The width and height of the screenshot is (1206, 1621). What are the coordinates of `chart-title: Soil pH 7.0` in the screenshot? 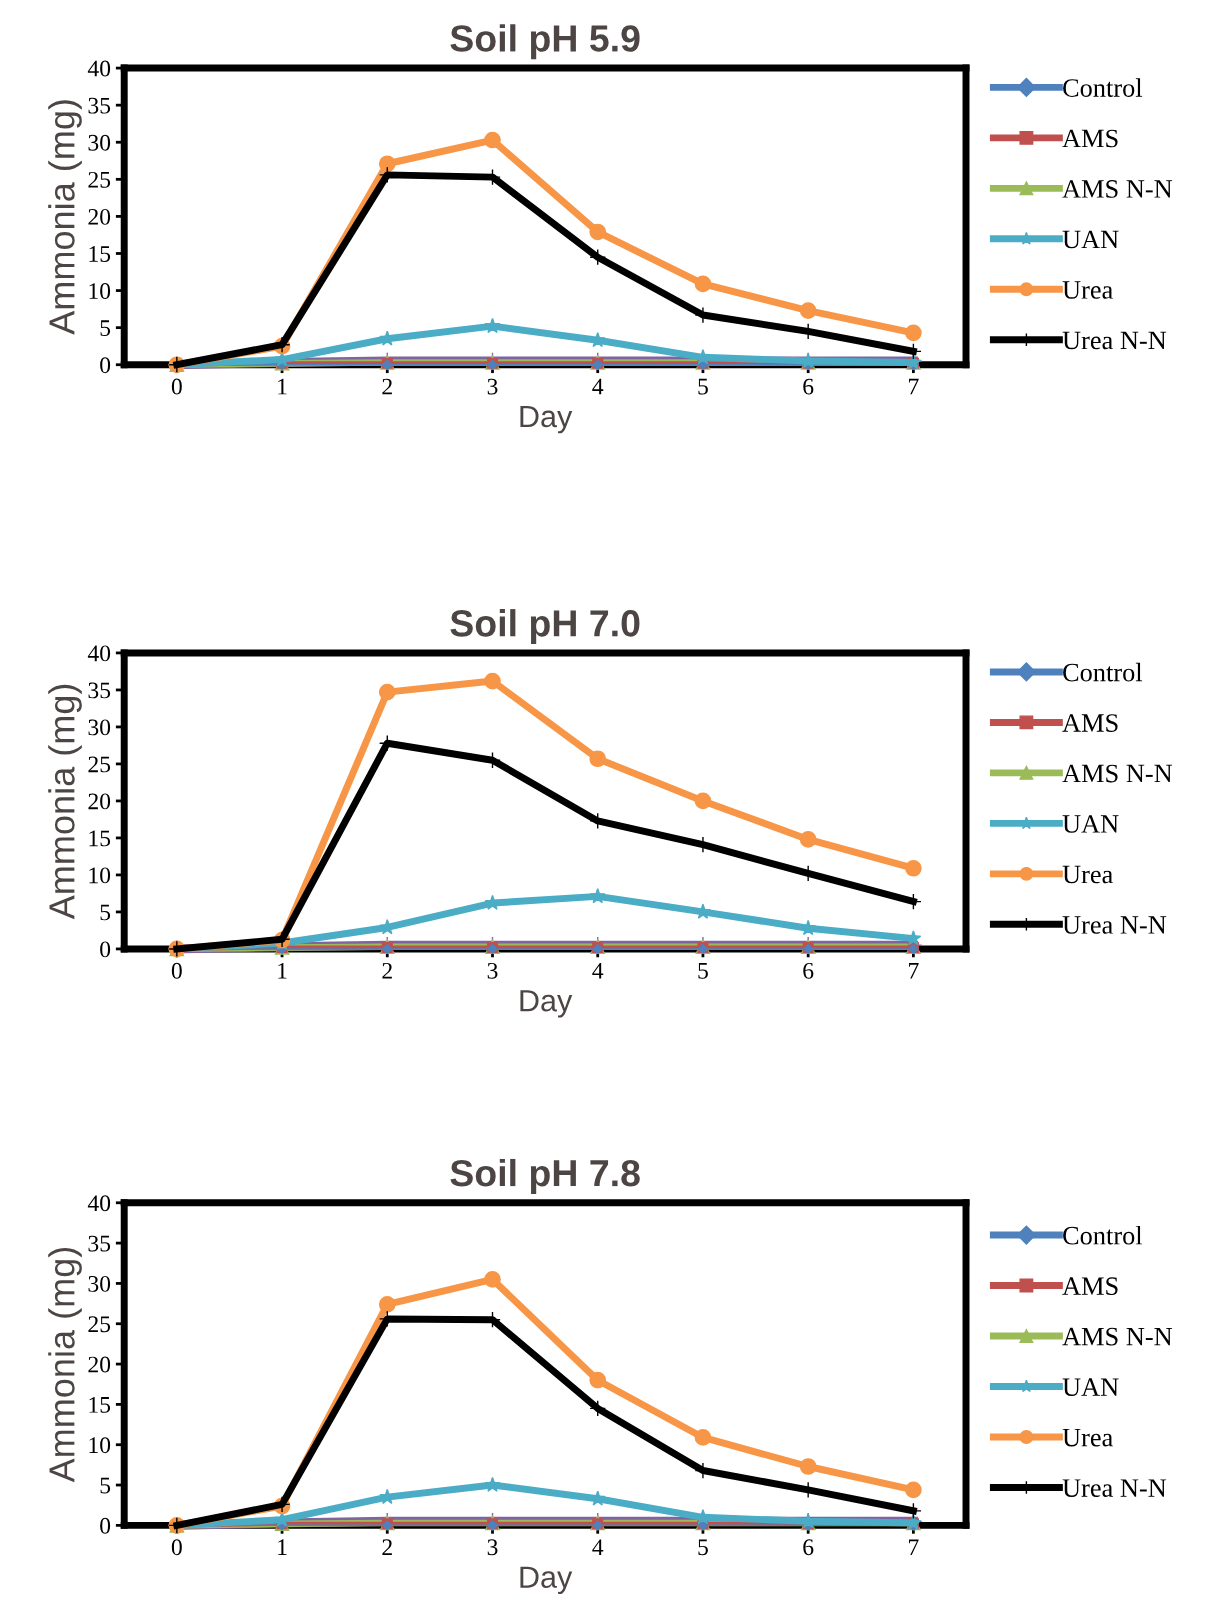 It's located at (545, 627).